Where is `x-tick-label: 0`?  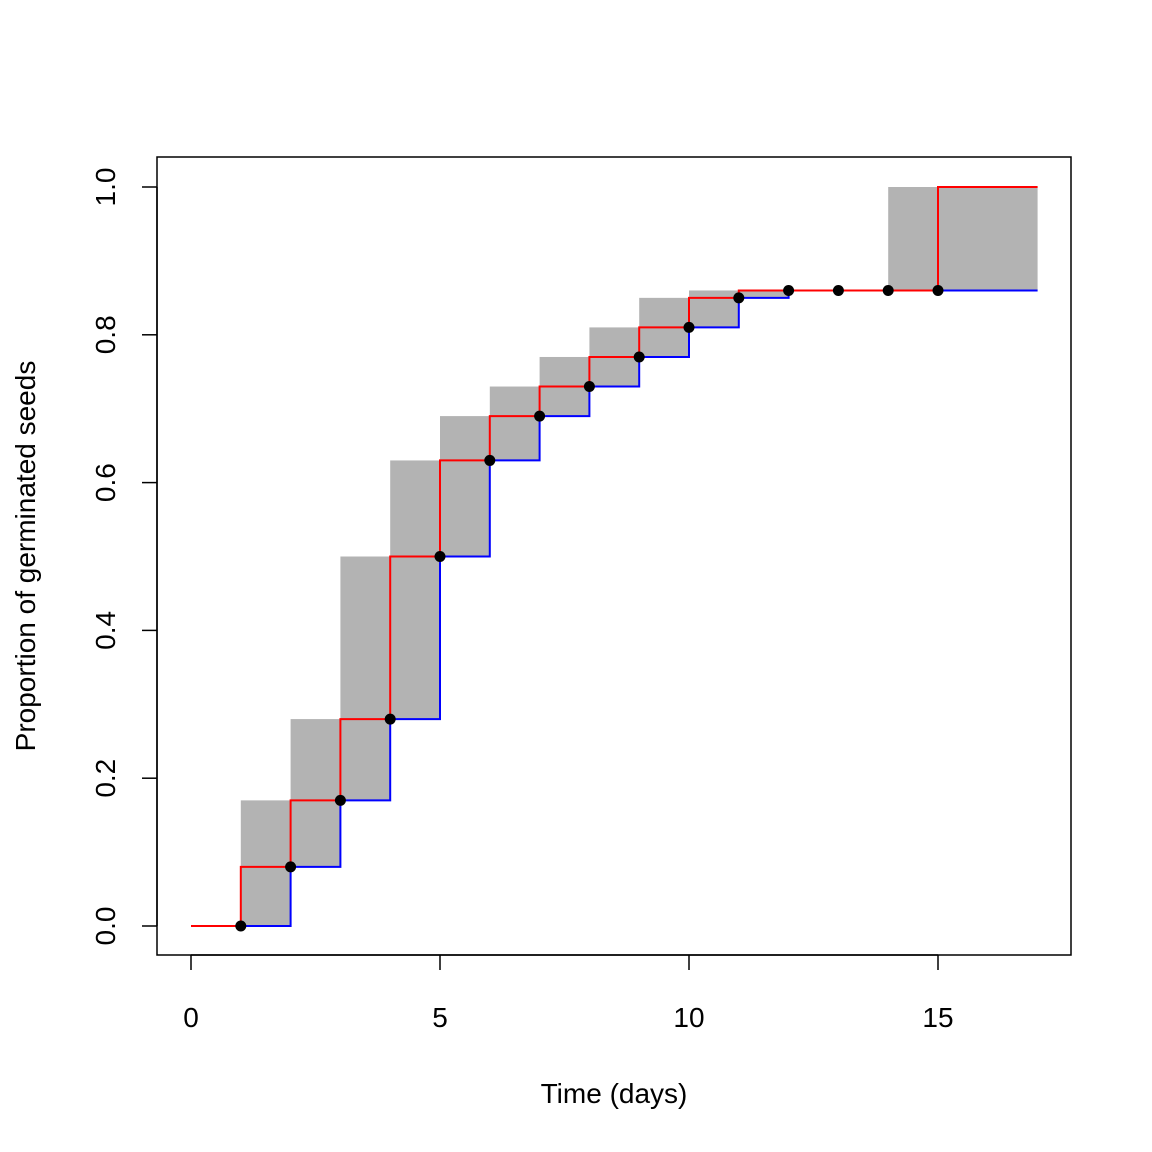 x-tick-label: 0 is located at coordinates (191, 1017).